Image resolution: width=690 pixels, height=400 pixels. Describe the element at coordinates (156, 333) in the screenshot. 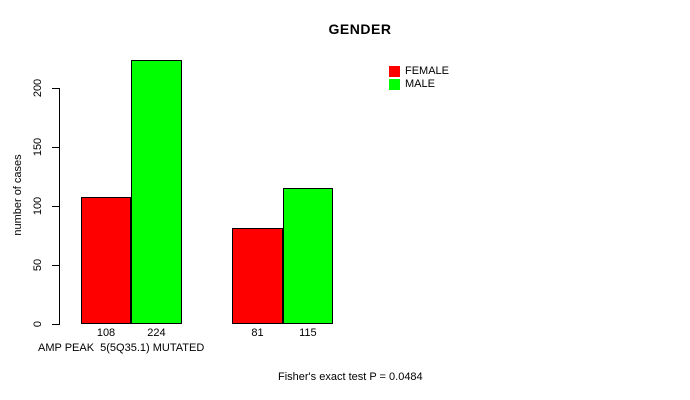

I see `bar-value-label-male-group-1: 224` at that location.